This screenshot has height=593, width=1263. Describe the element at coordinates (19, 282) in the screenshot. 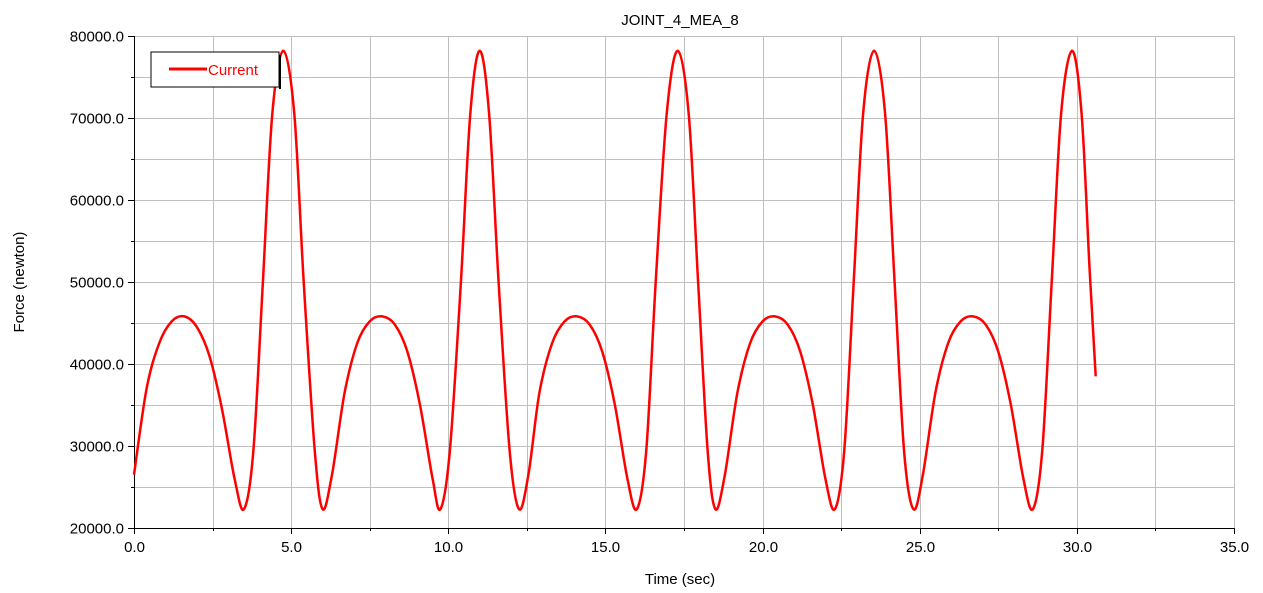

I see `y-axis-label: Force (newton)` at that location.